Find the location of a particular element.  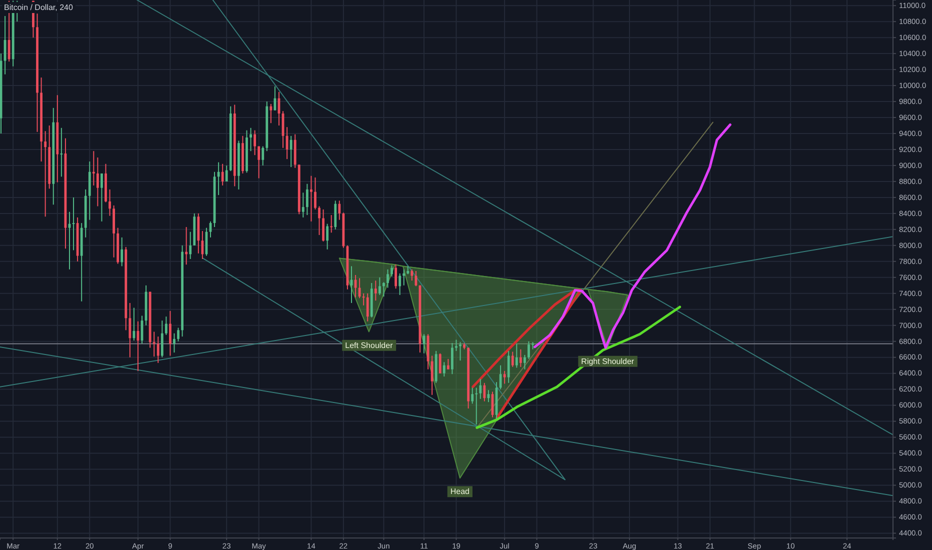

annotation: Head is located at coordinates (460, 491).